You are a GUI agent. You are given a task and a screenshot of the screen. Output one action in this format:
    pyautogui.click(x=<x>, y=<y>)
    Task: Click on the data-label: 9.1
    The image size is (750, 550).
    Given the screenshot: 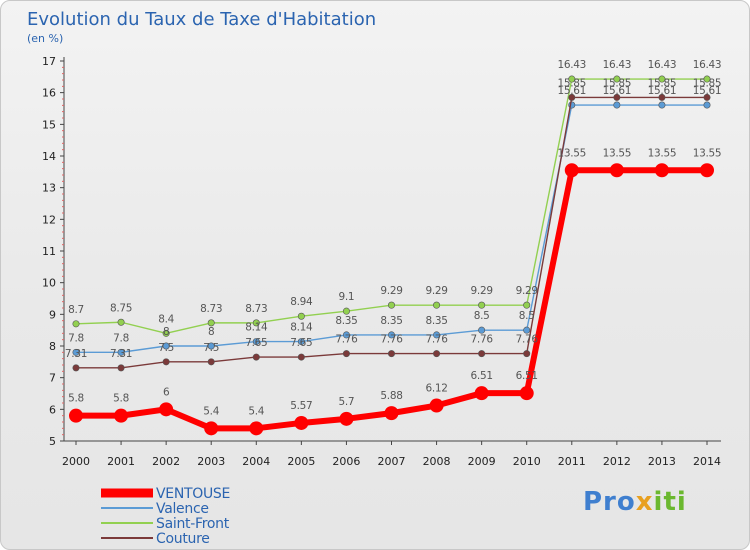 What is the action you would take?
    pyautogui.click(x=347, y=297)
    